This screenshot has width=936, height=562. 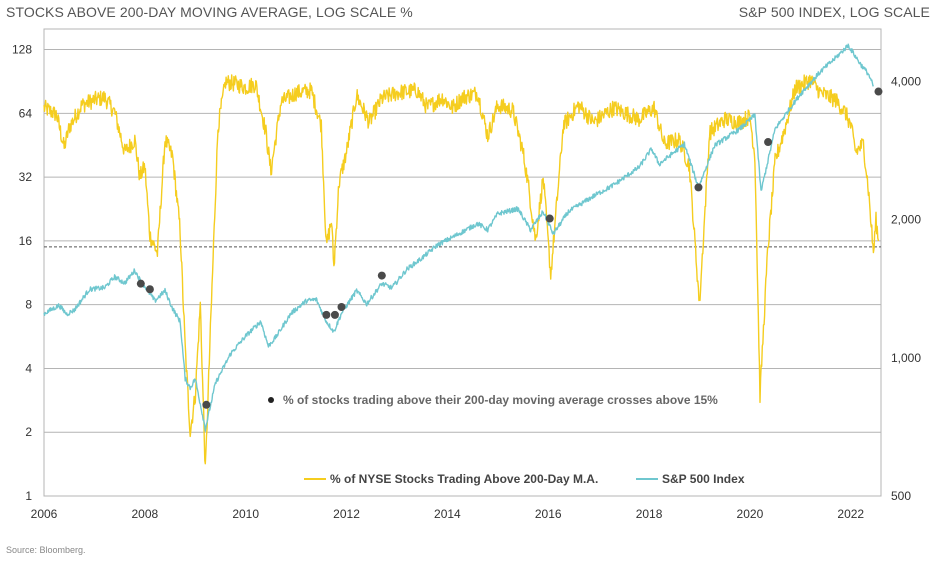 What do you see at coordinates (834, 12) in the screenshot?
I see `right-axis-title: S&P 500 INDEX, LOG SCALE` at bounding box center [834, 12].